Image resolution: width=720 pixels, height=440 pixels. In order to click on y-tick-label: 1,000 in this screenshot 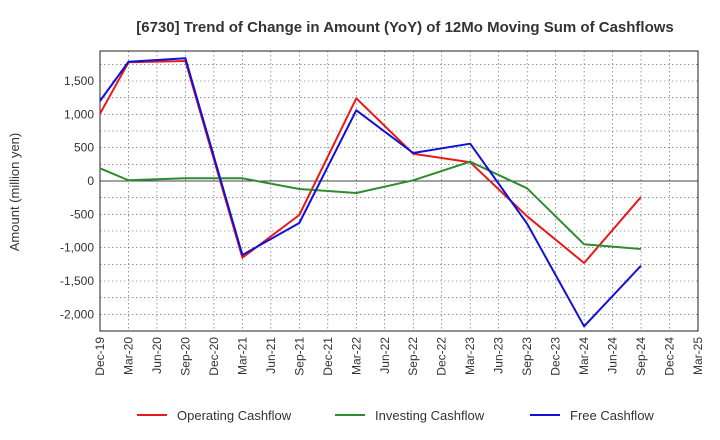, I will do `click(79, 114)`.